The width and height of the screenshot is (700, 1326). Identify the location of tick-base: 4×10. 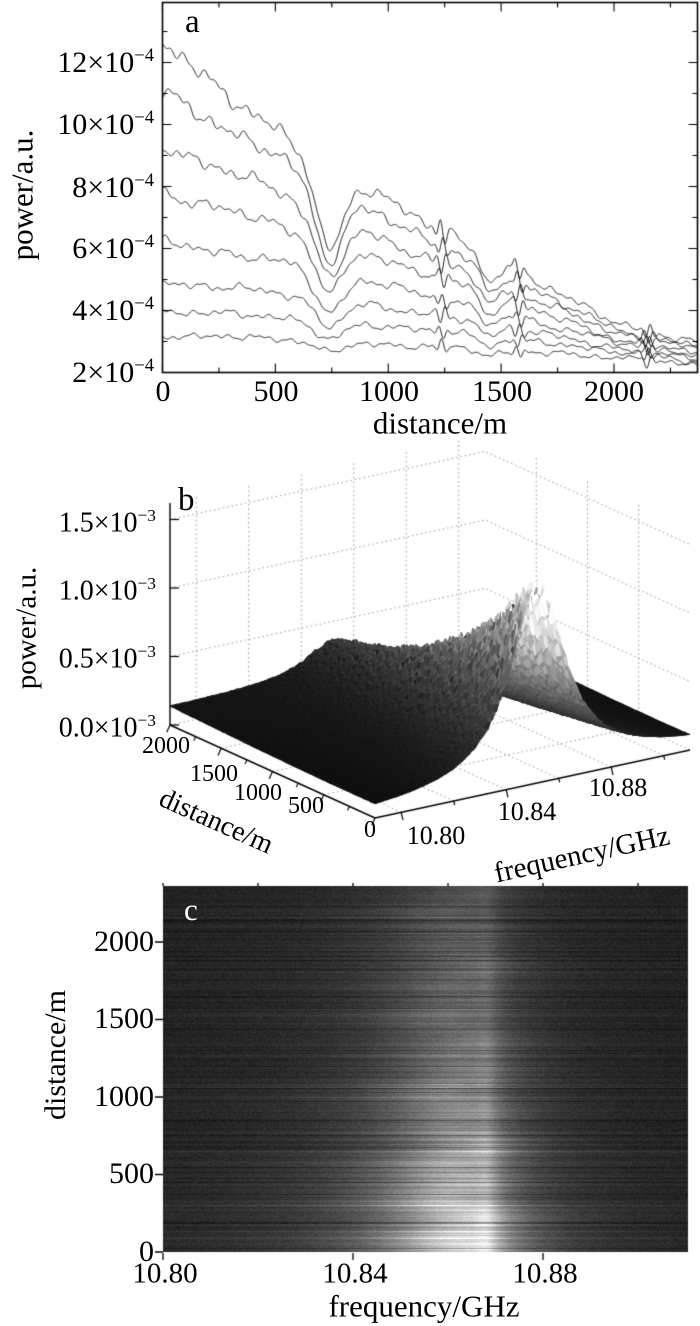
(103, 310).